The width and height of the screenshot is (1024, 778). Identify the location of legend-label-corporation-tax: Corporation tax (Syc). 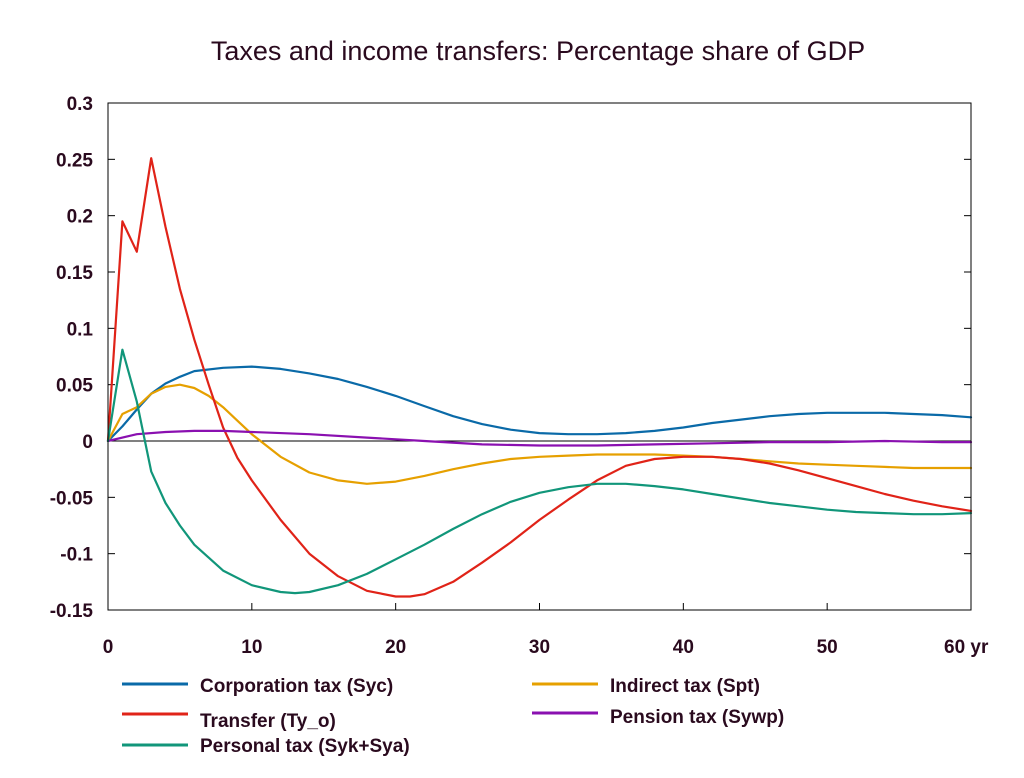
(296, 686).